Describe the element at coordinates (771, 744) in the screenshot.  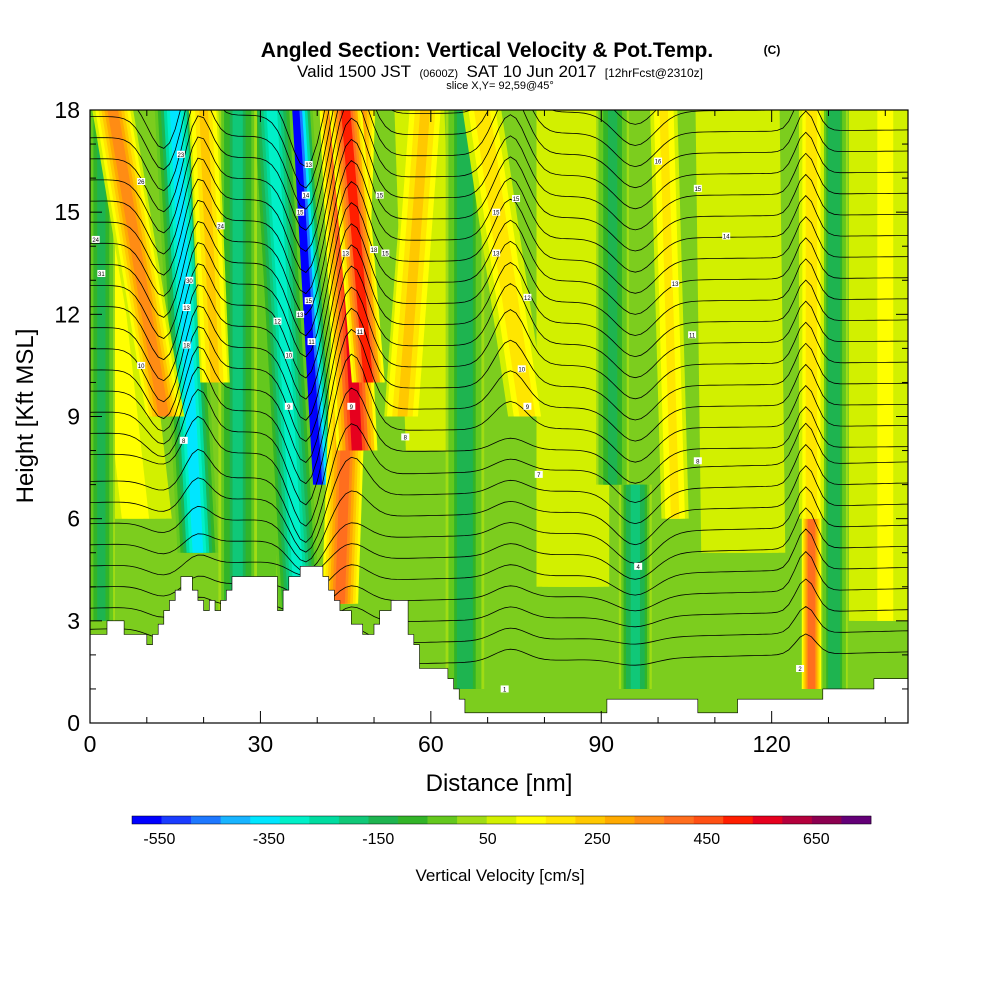
I see `x-tick-label-4: 120` at that location.